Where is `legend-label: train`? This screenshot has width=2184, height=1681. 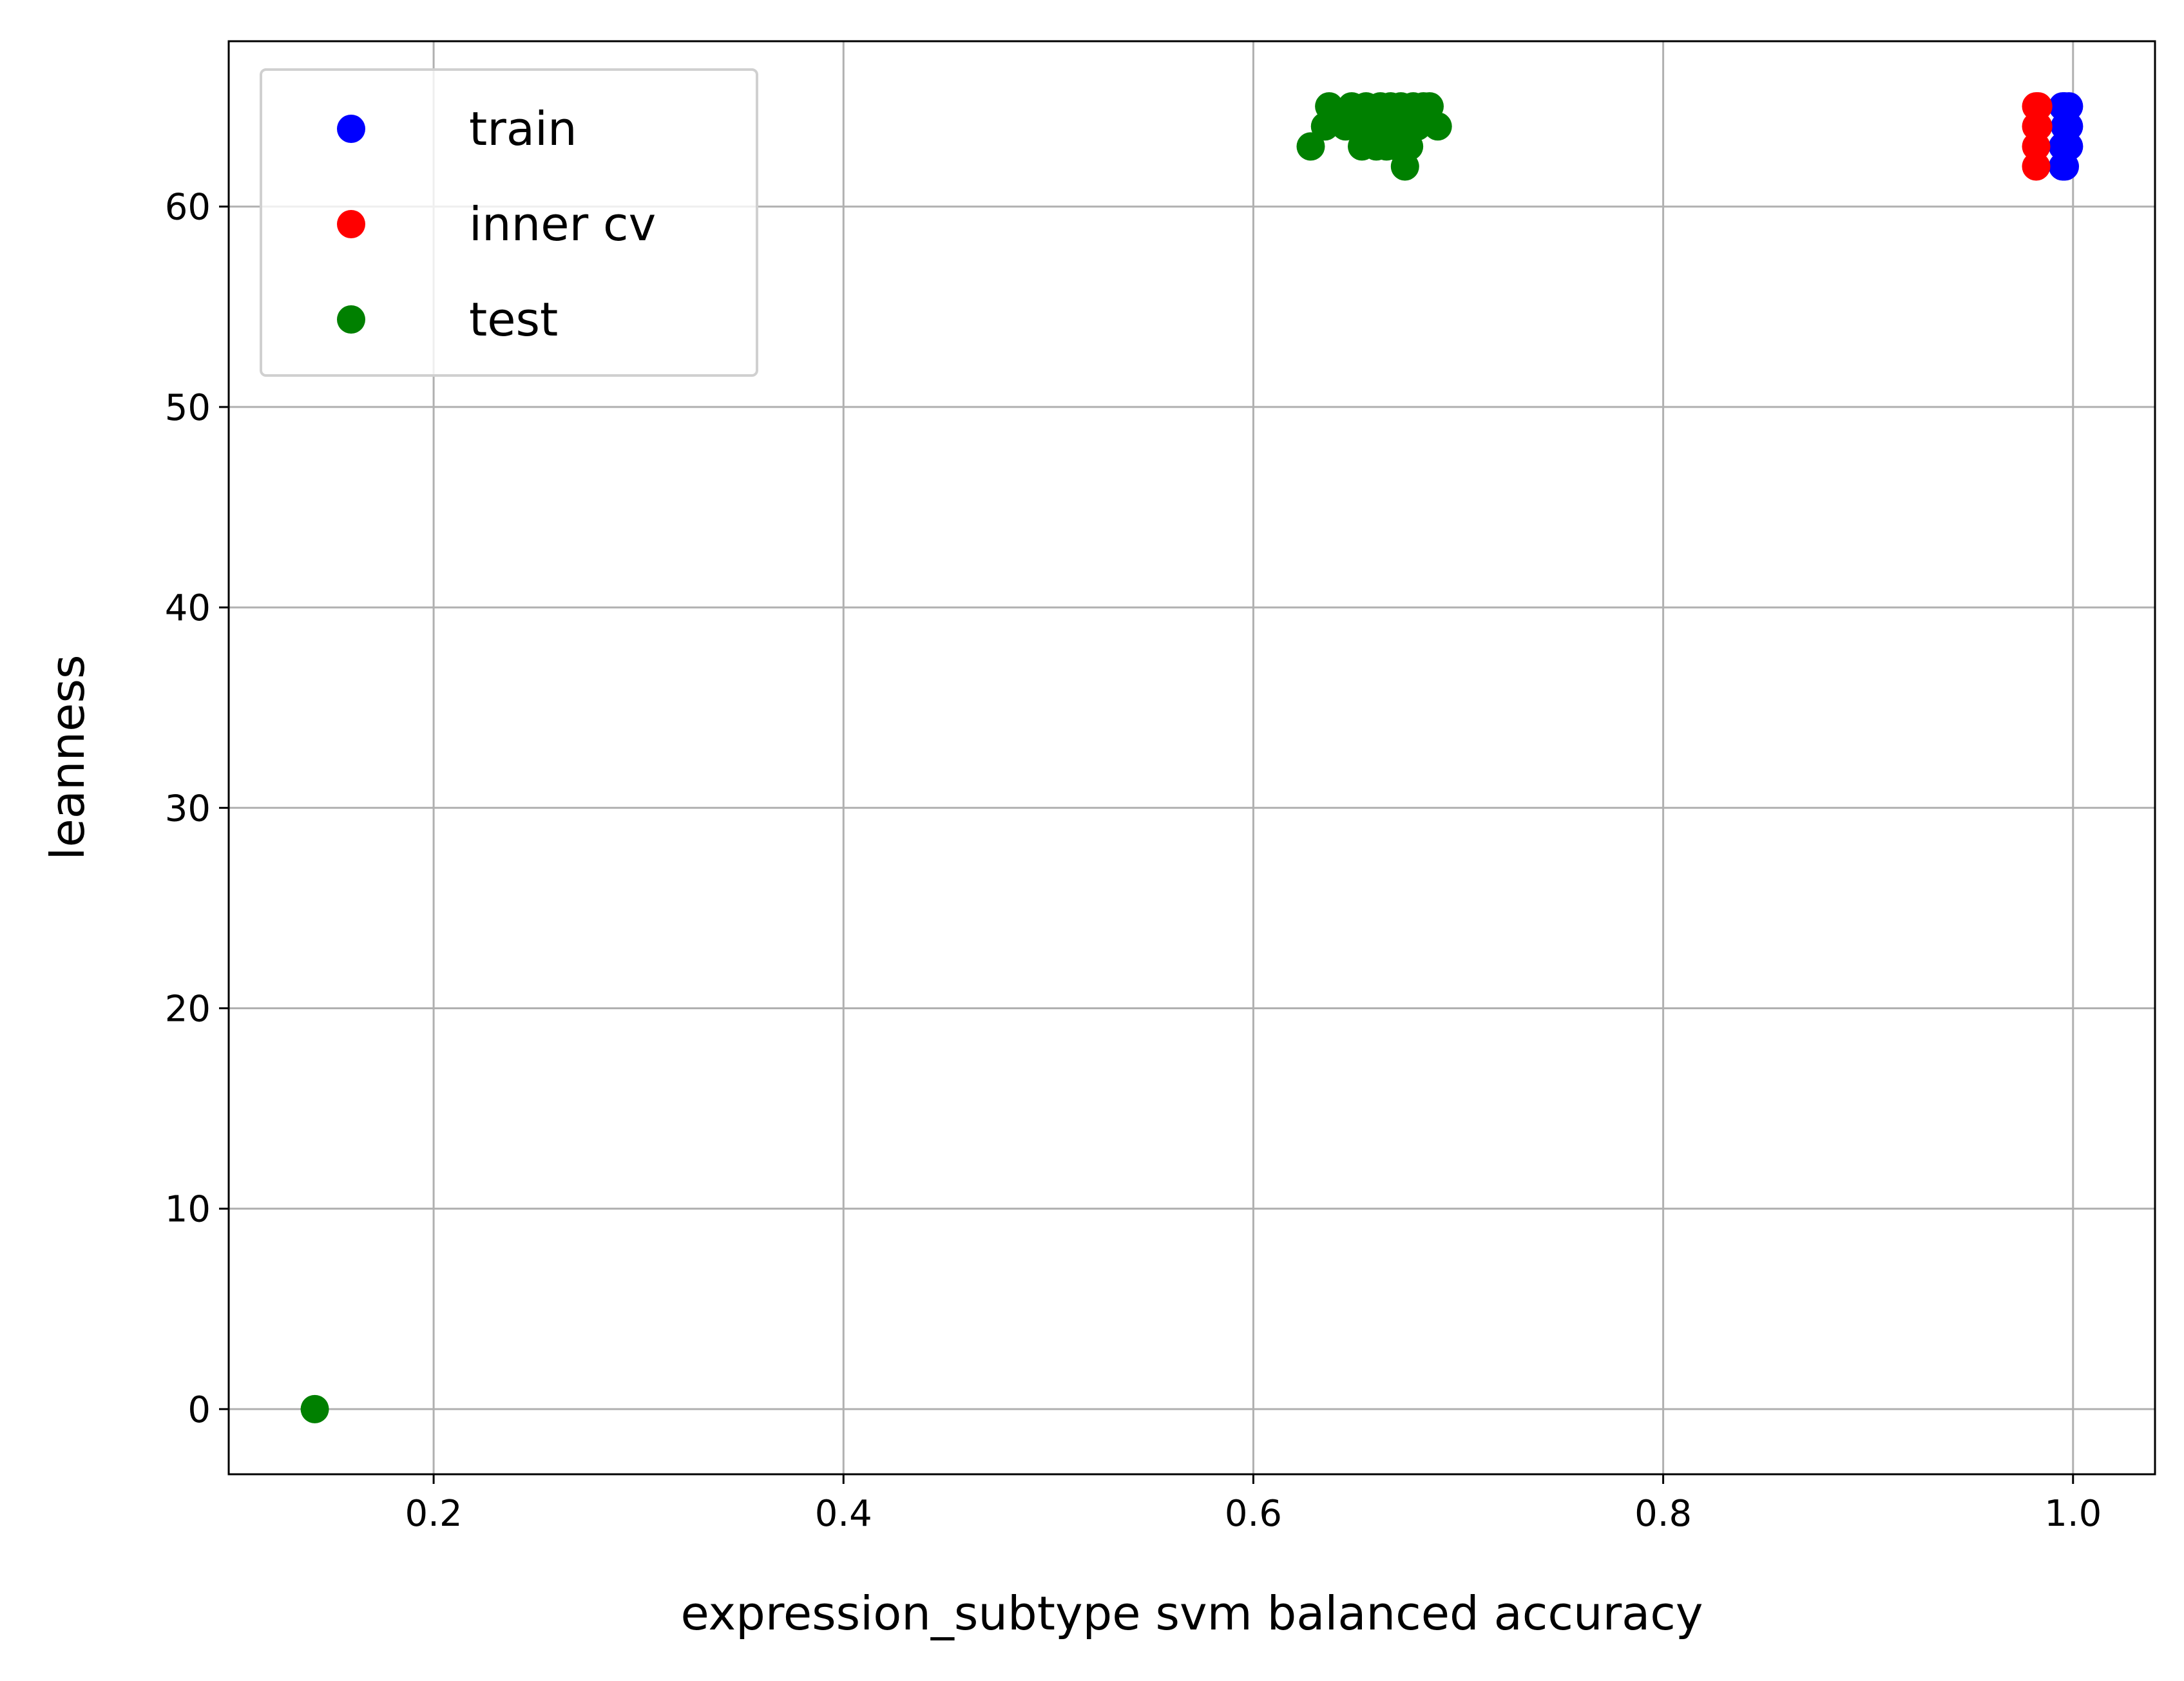
legend-label: train is located at coordinates (523, 129).